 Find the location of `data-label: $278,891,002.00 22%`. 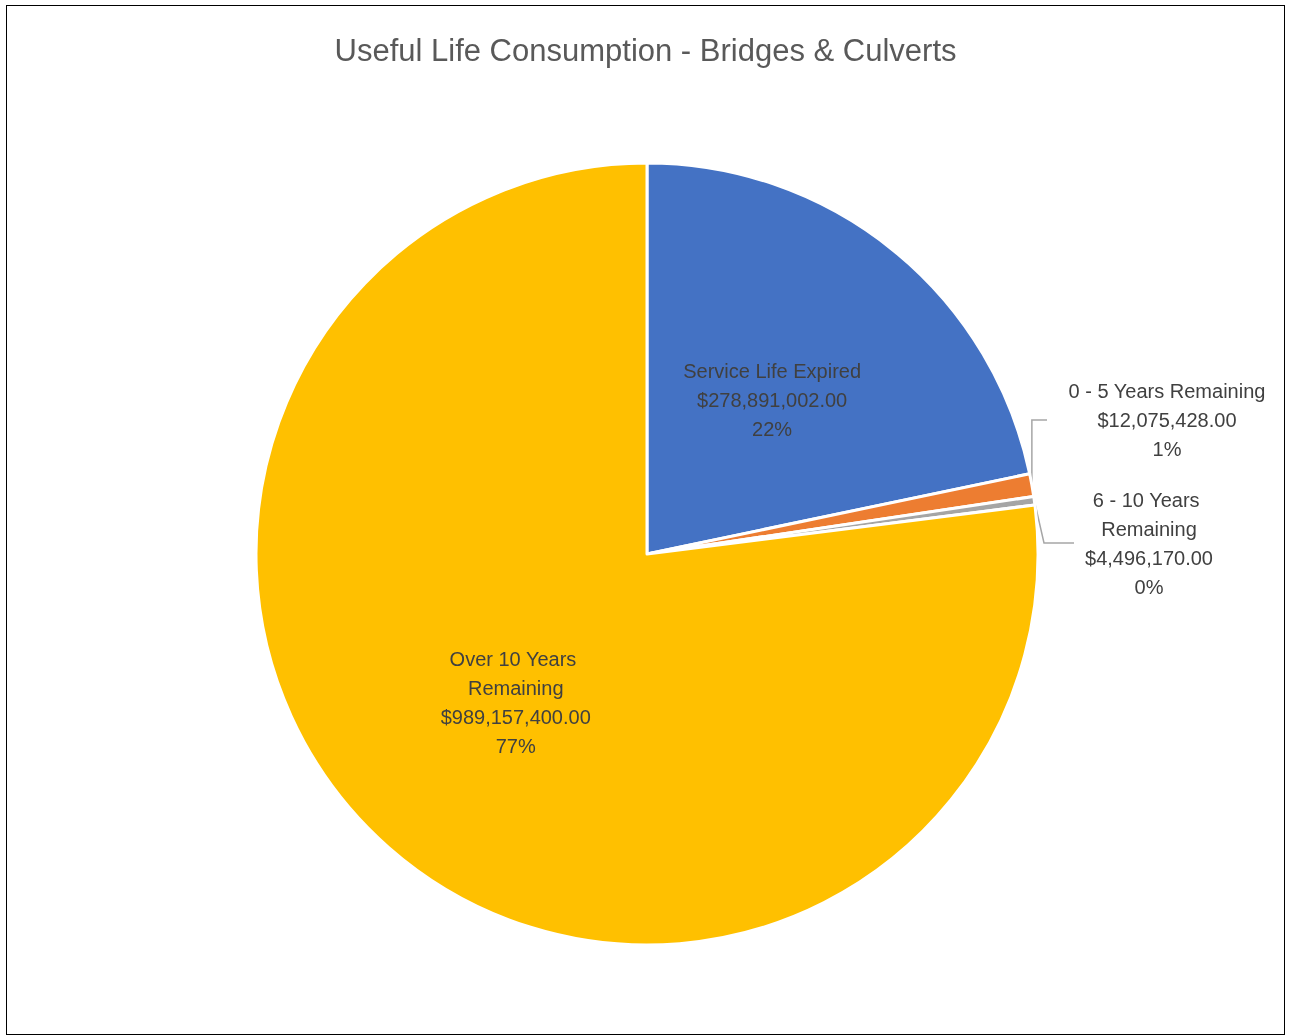

data-label: $278,891,002.00 22% is located at coordinates (772, 414).